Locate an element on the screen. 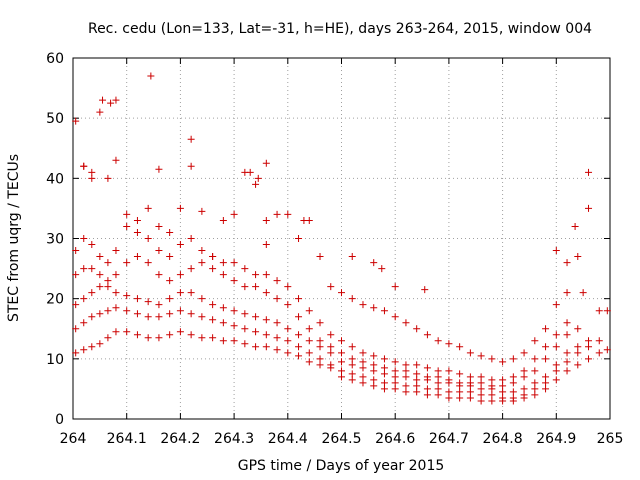  x-tick-label: 264.6 is located at coordinates (395, 439).